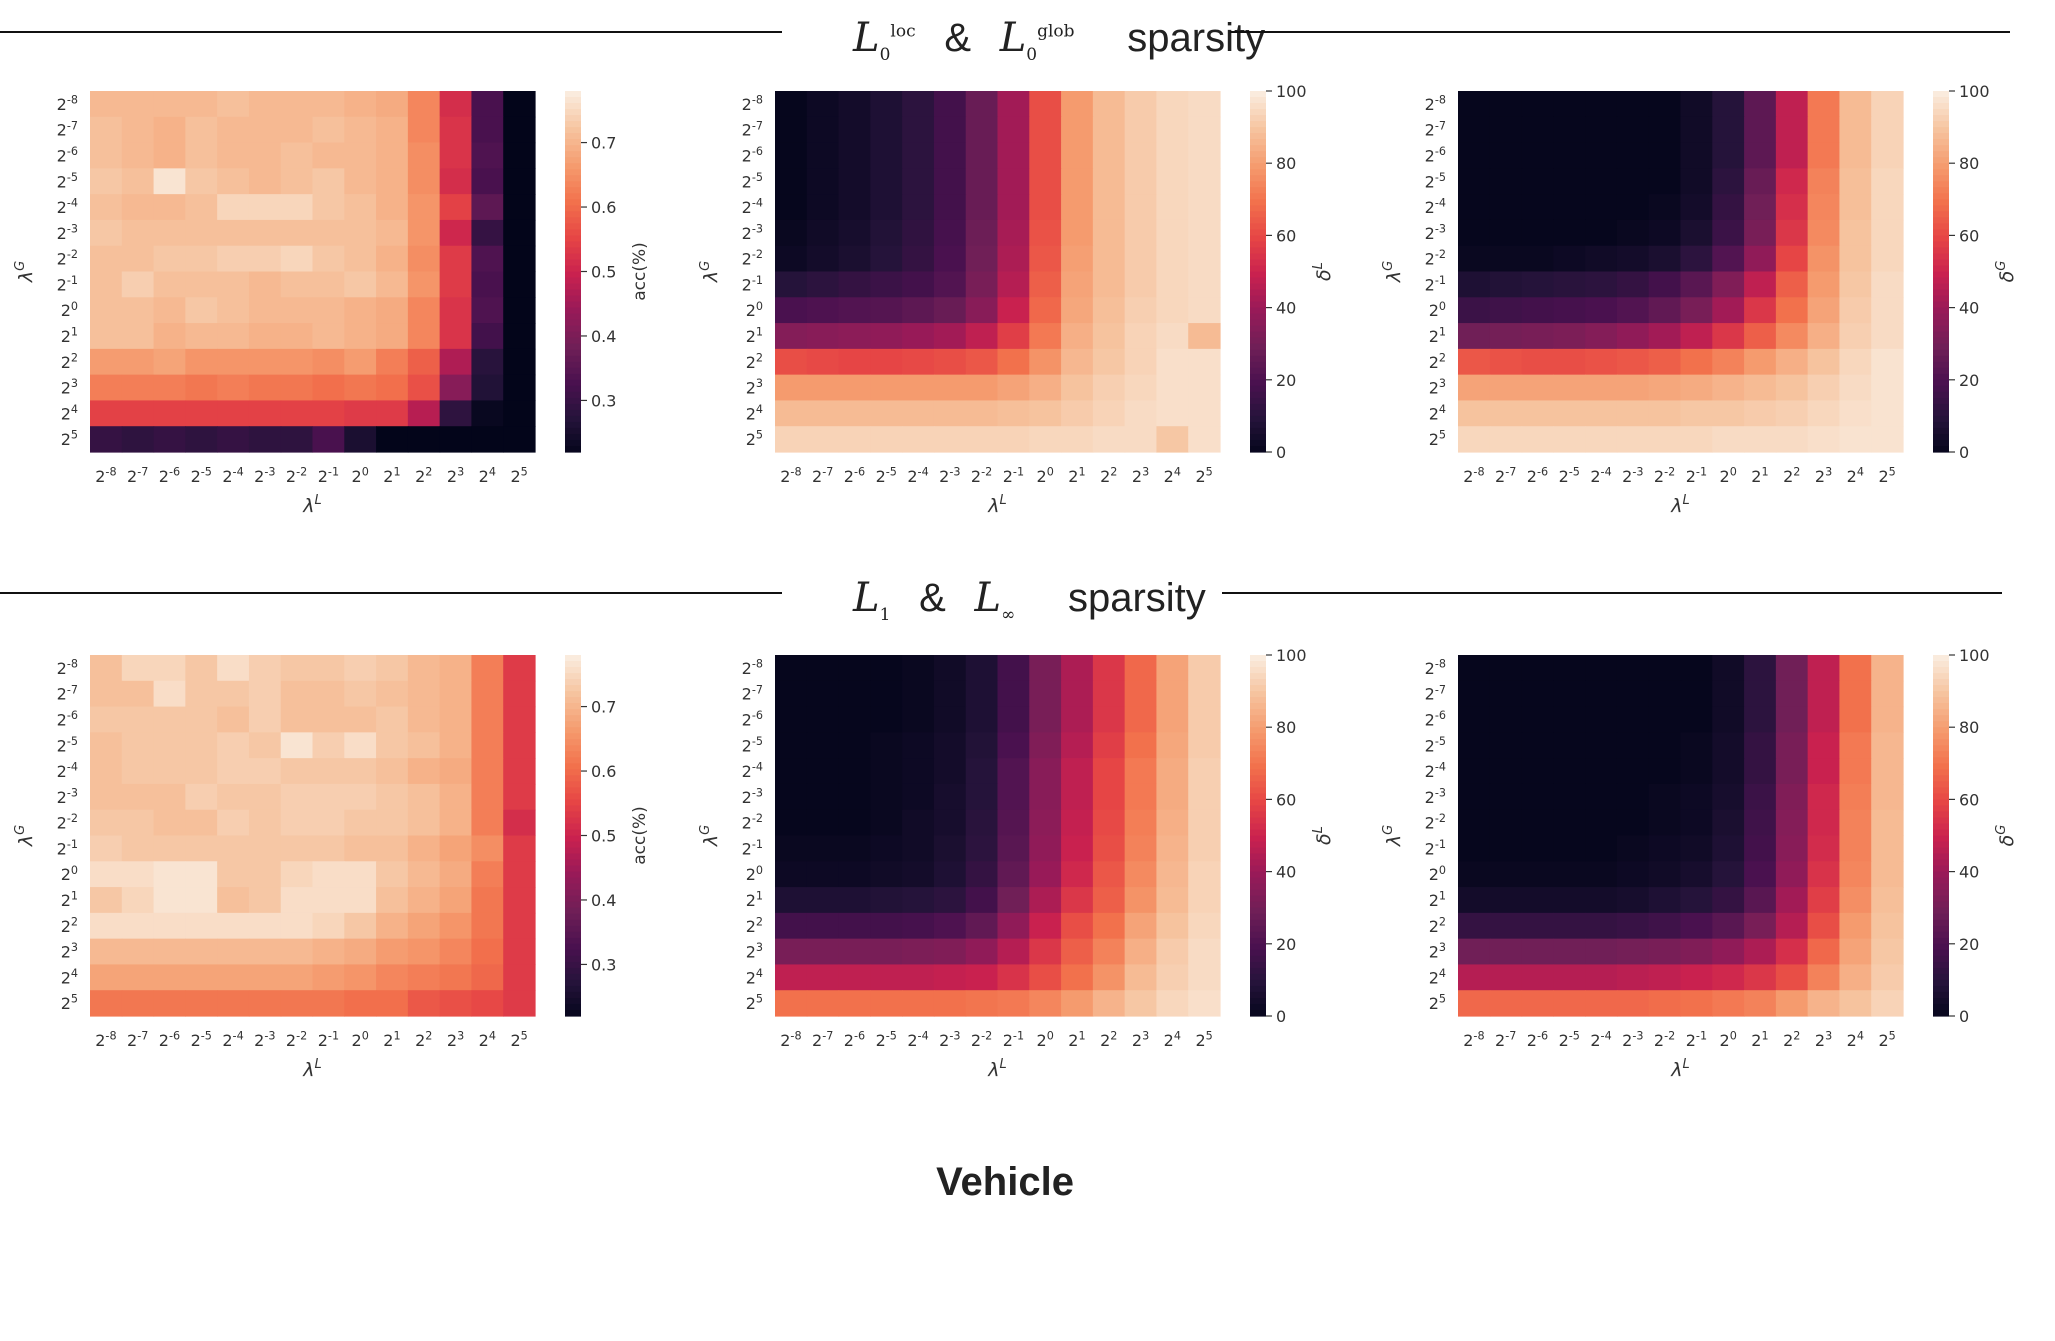  I want to click on y-tick-label: 22, so click(754, 925).